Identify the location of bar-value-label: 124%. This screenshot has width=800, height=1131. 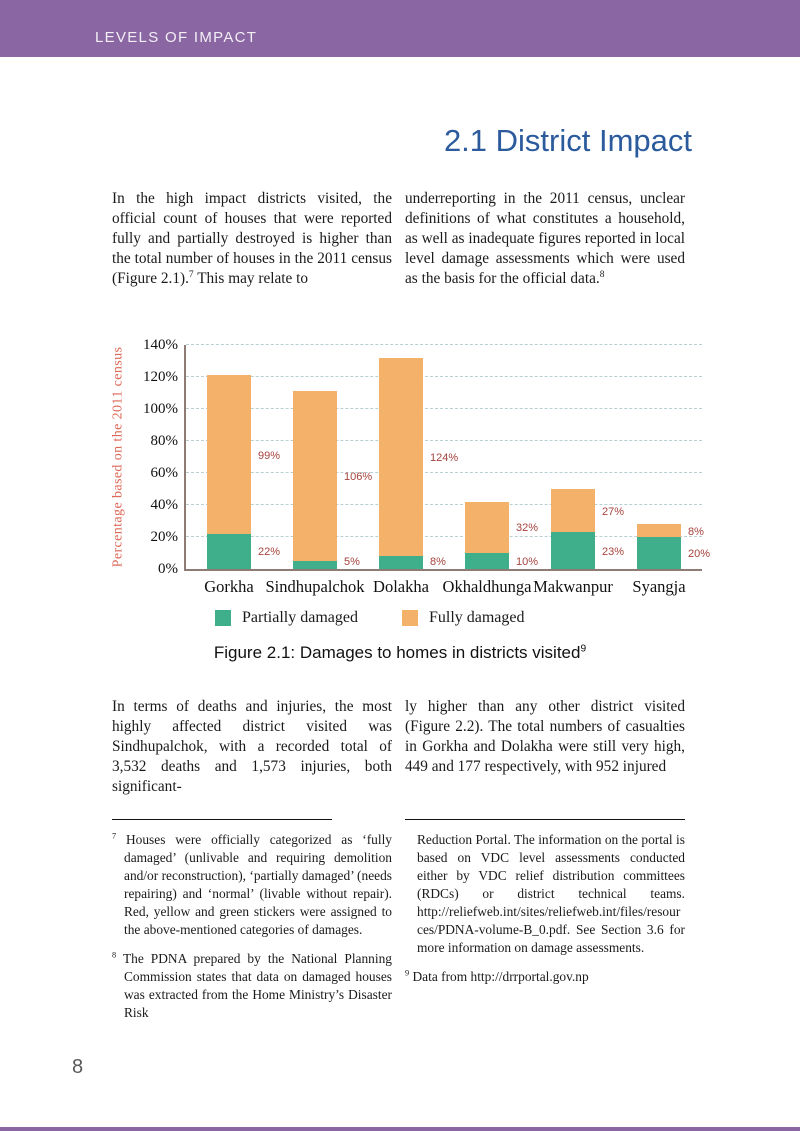
(444, 458).